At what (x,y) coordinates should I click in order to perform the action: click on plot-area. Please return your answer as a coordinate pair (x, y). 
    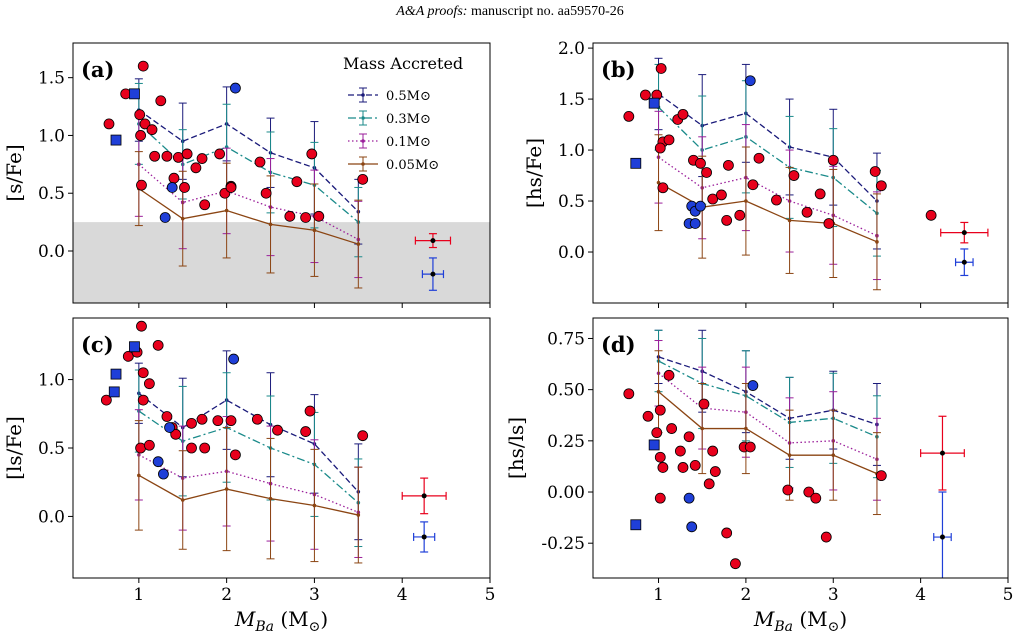
    Looking at the image, I should click on (794, 453).